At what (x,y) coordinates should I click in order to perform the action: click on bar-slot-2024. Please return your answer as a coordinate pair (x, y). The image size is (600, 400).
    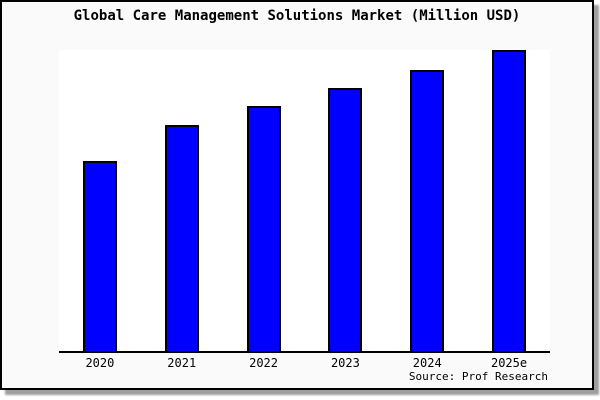
    Looking at the image, I should click on (427, 200).